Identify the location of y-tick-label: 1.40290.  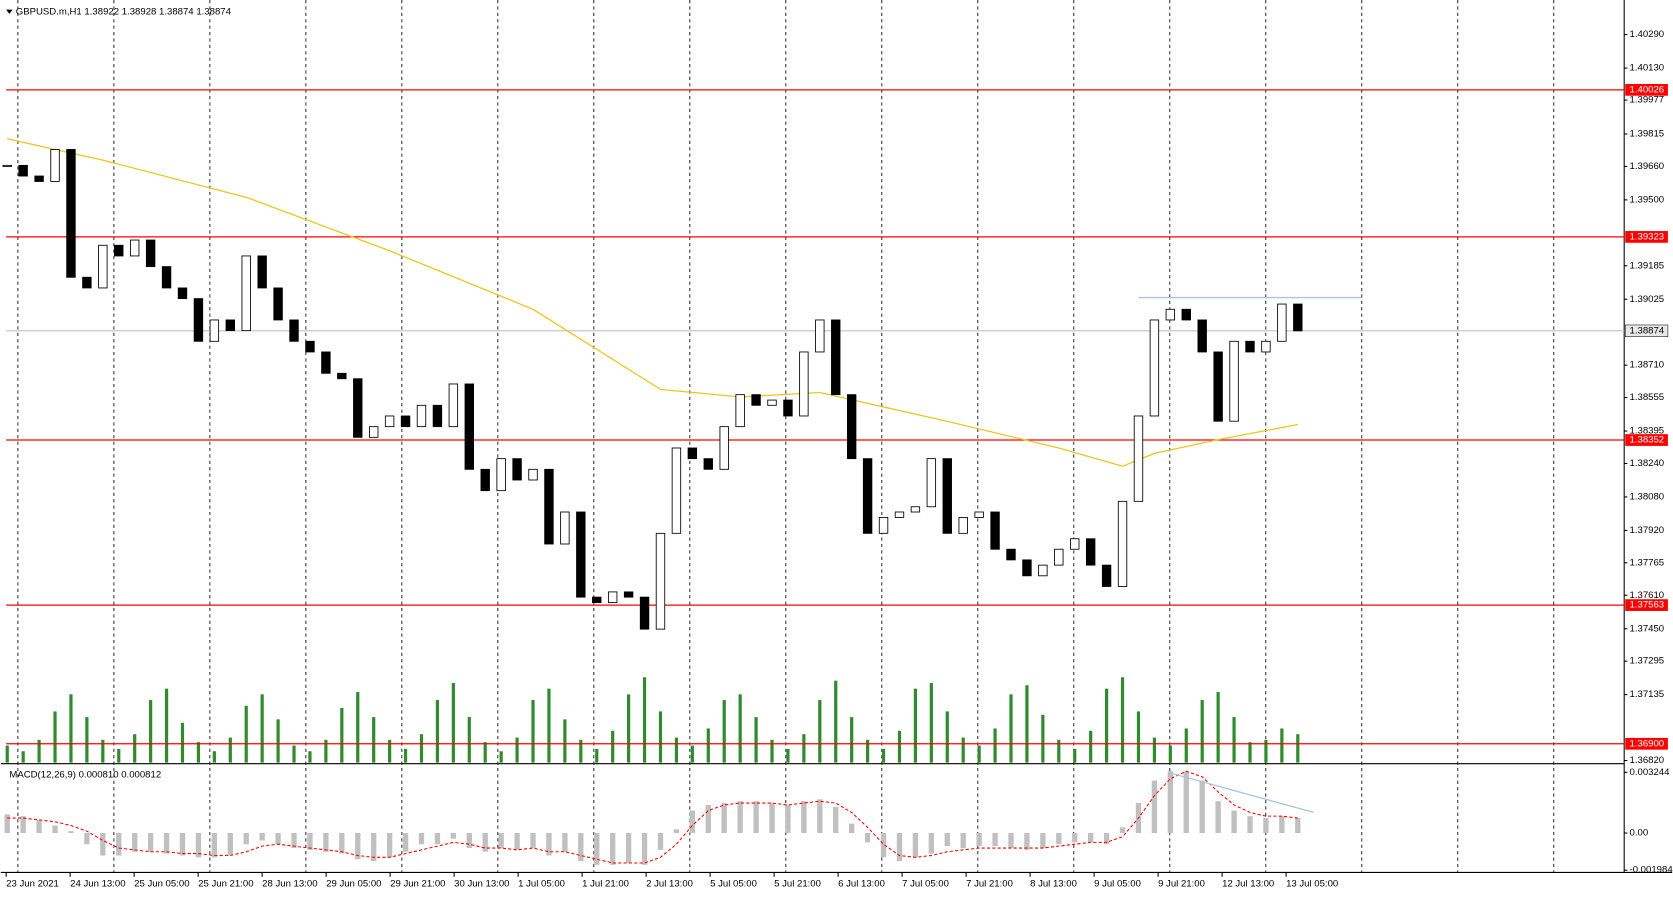
(1647, 34).